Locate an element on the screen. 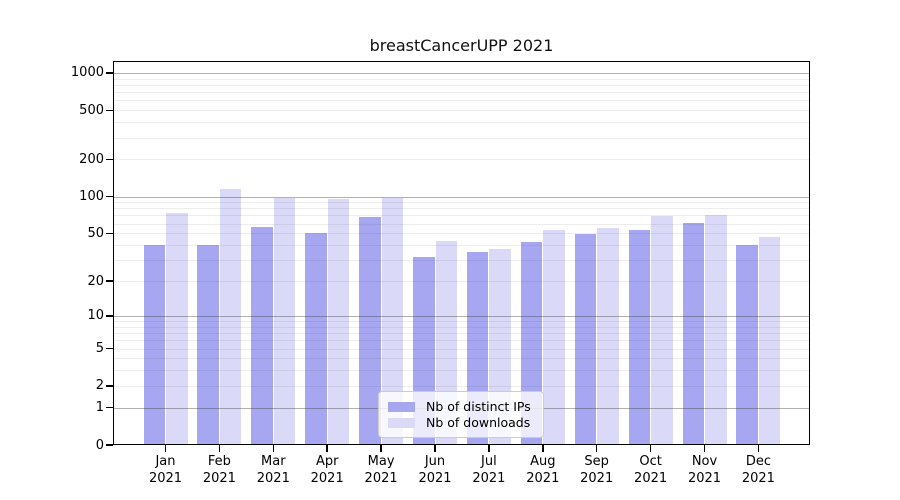  bar-downloads-apr is located at coordinates (338, 322).